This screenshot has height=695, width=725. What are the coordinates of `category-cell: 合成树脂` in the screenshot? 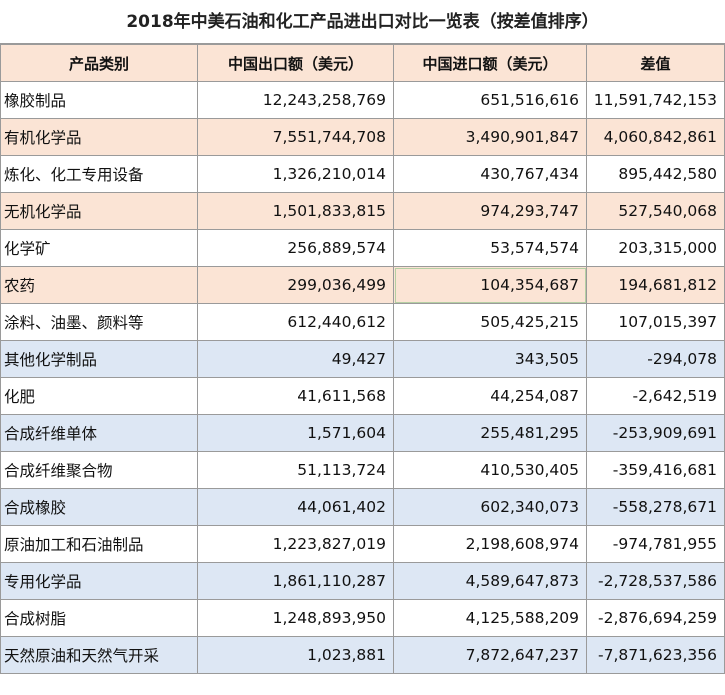 It's located at (99, 618).